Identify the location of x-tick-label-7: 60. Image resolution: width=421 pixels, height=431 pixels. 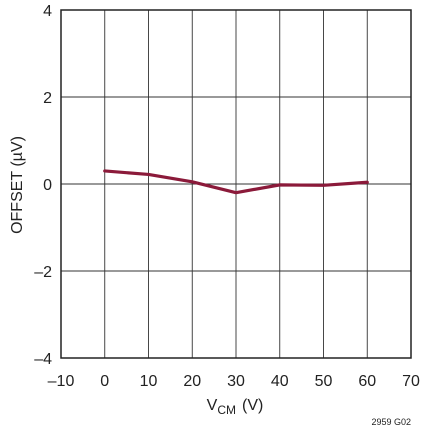
(367, 381).